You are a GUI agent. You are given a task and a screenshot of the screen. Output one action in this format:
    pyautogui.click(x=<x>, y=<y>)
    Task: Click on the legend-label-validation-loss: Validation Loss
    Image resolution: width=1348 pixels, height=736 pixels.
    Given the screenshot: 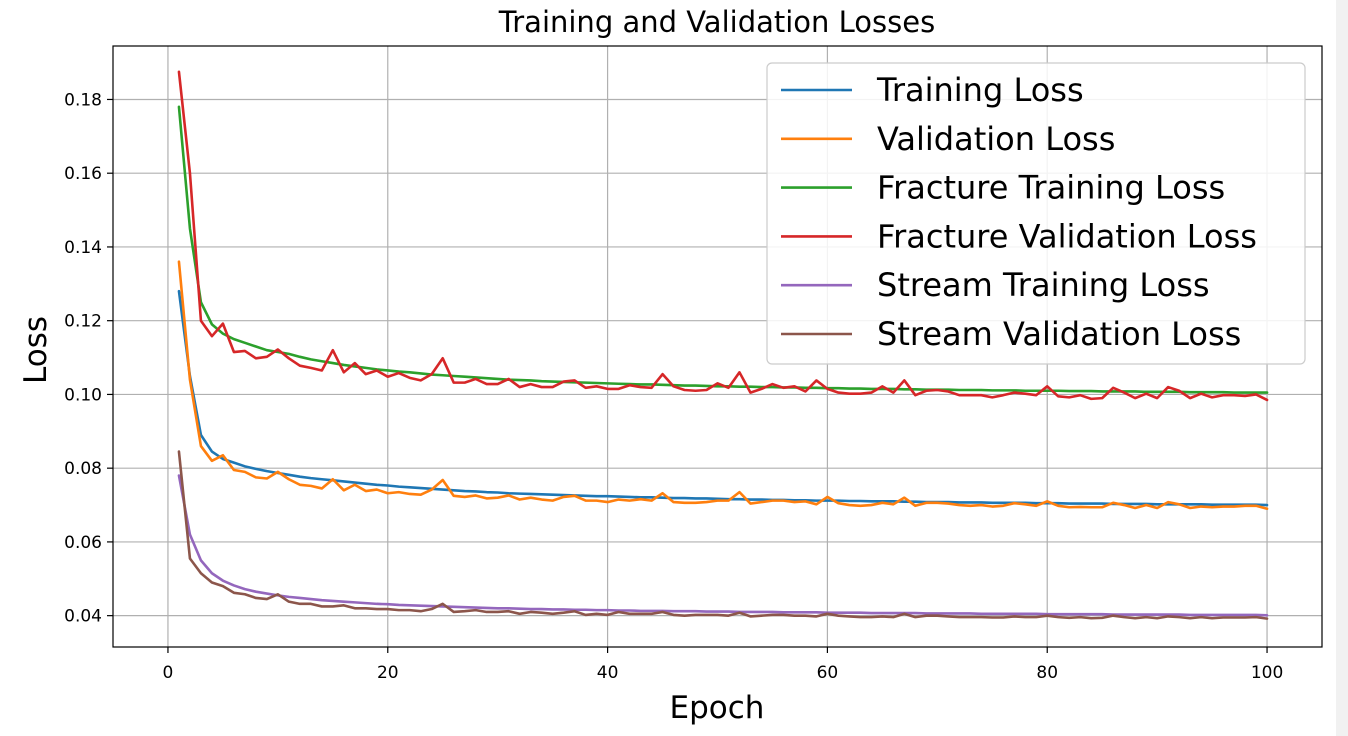 What is the action you would take?
    pyautogui.click(x=996, y=139)
    